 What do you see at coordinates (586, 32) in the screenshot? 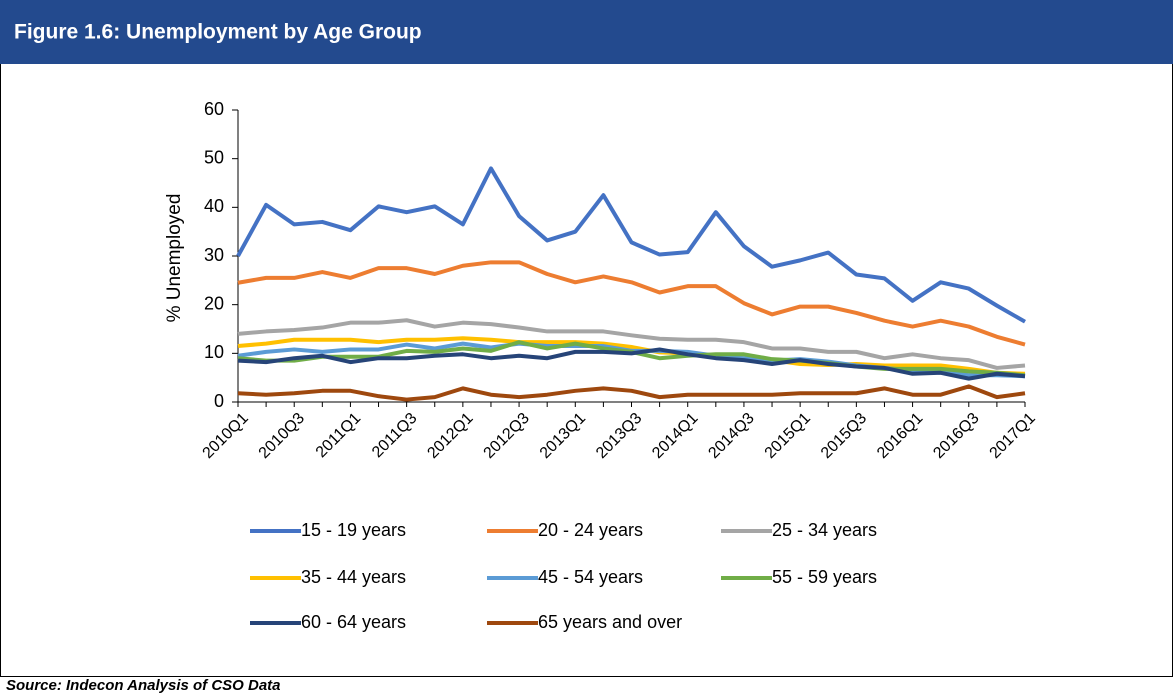
I see `header-bar` at bounding box center [586, 32].